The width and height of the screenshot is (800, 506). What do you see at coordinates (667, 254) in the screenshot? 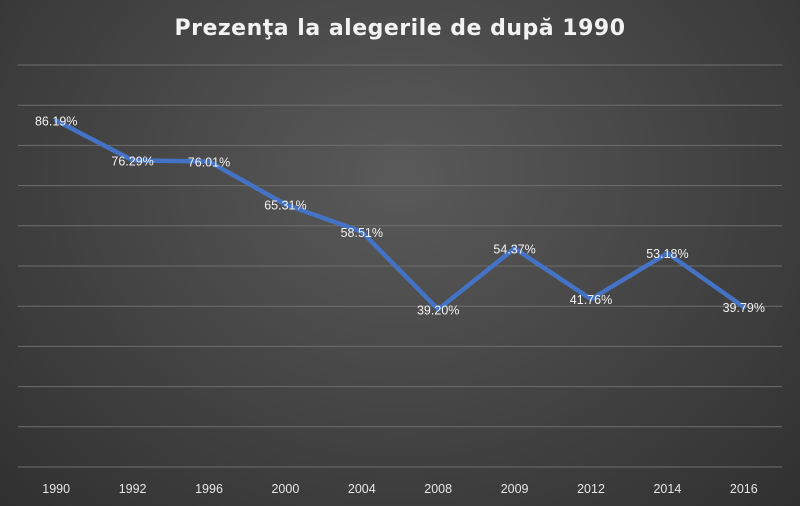
I see `data-label: 53.18%` at bounding box center [667, 254].